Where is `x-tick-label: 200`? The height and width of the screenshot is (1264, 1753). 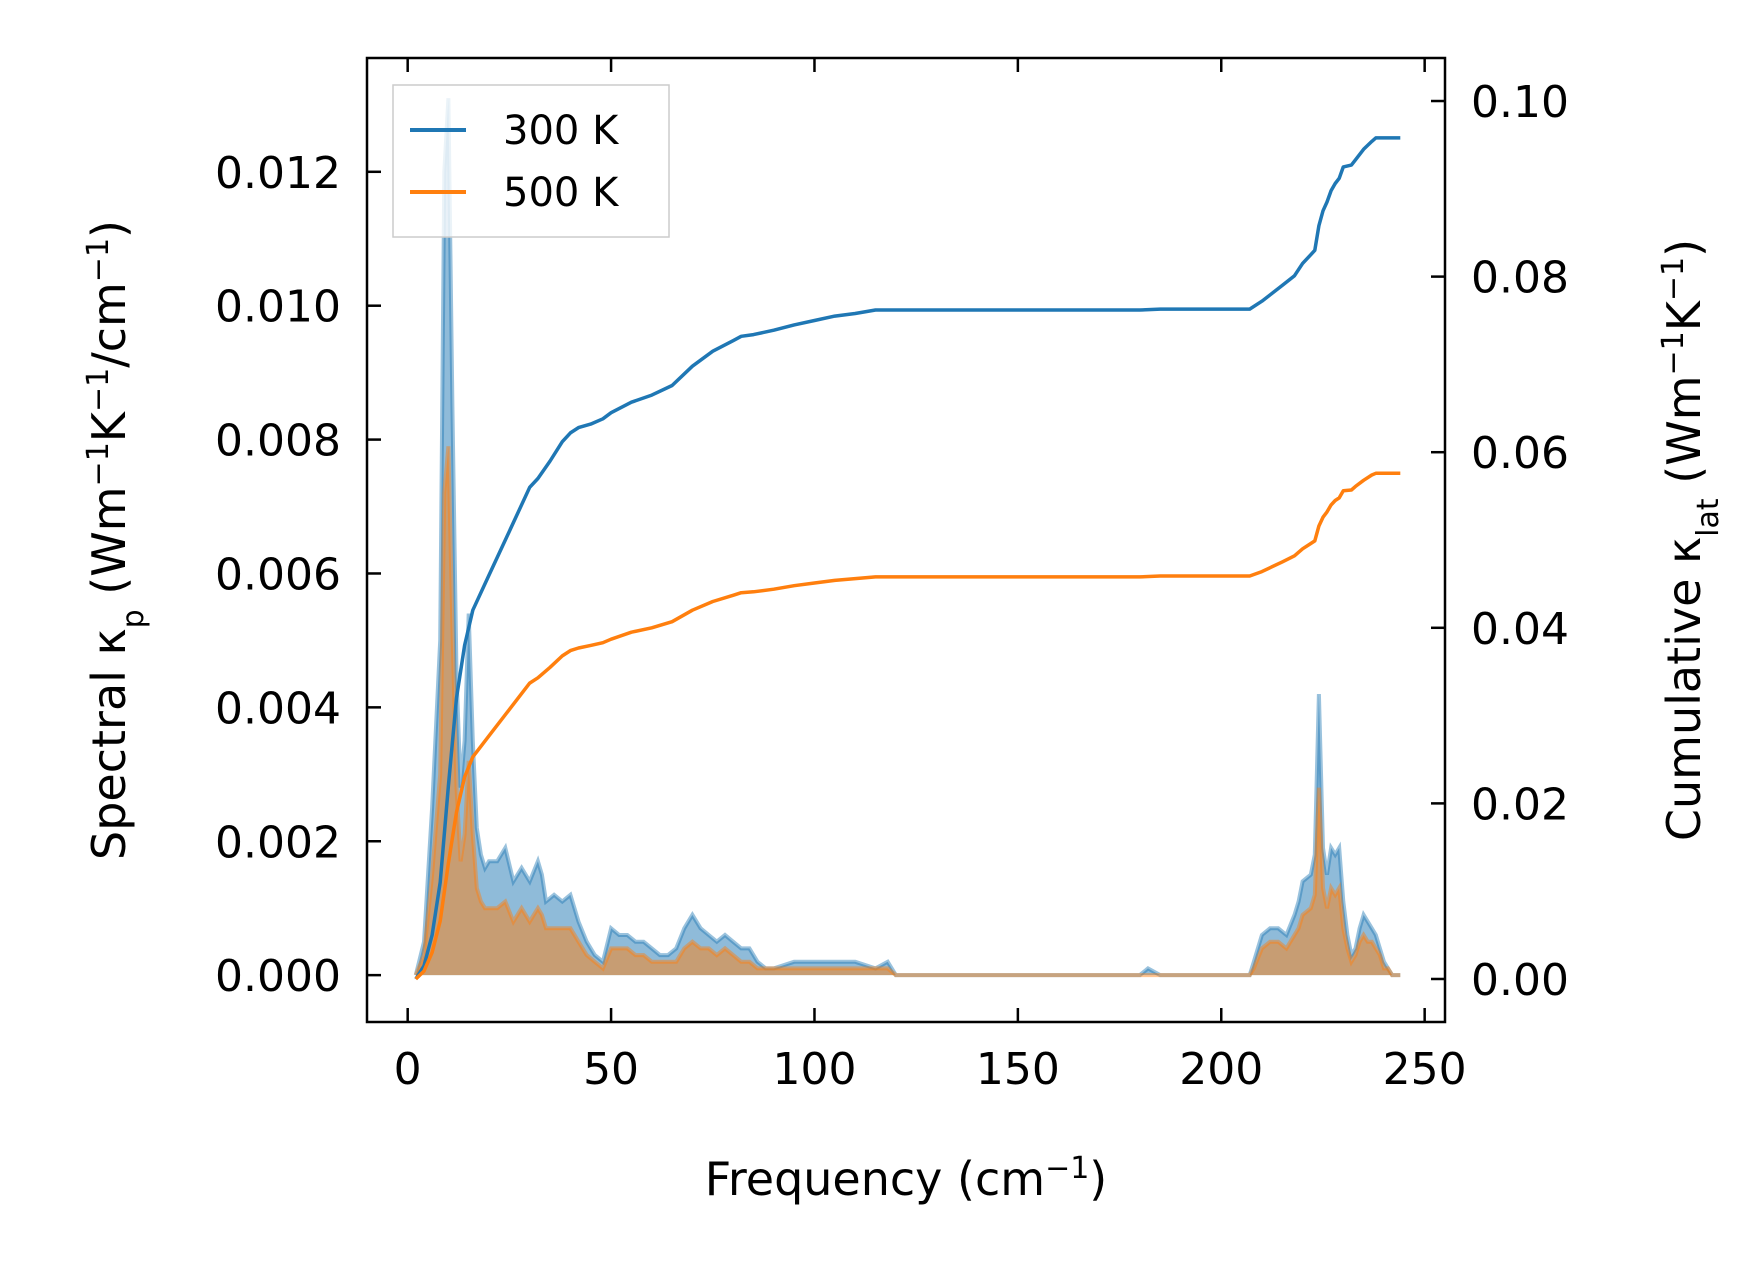
x-tick-label: 200 is located at coordinates (1221, 1069).